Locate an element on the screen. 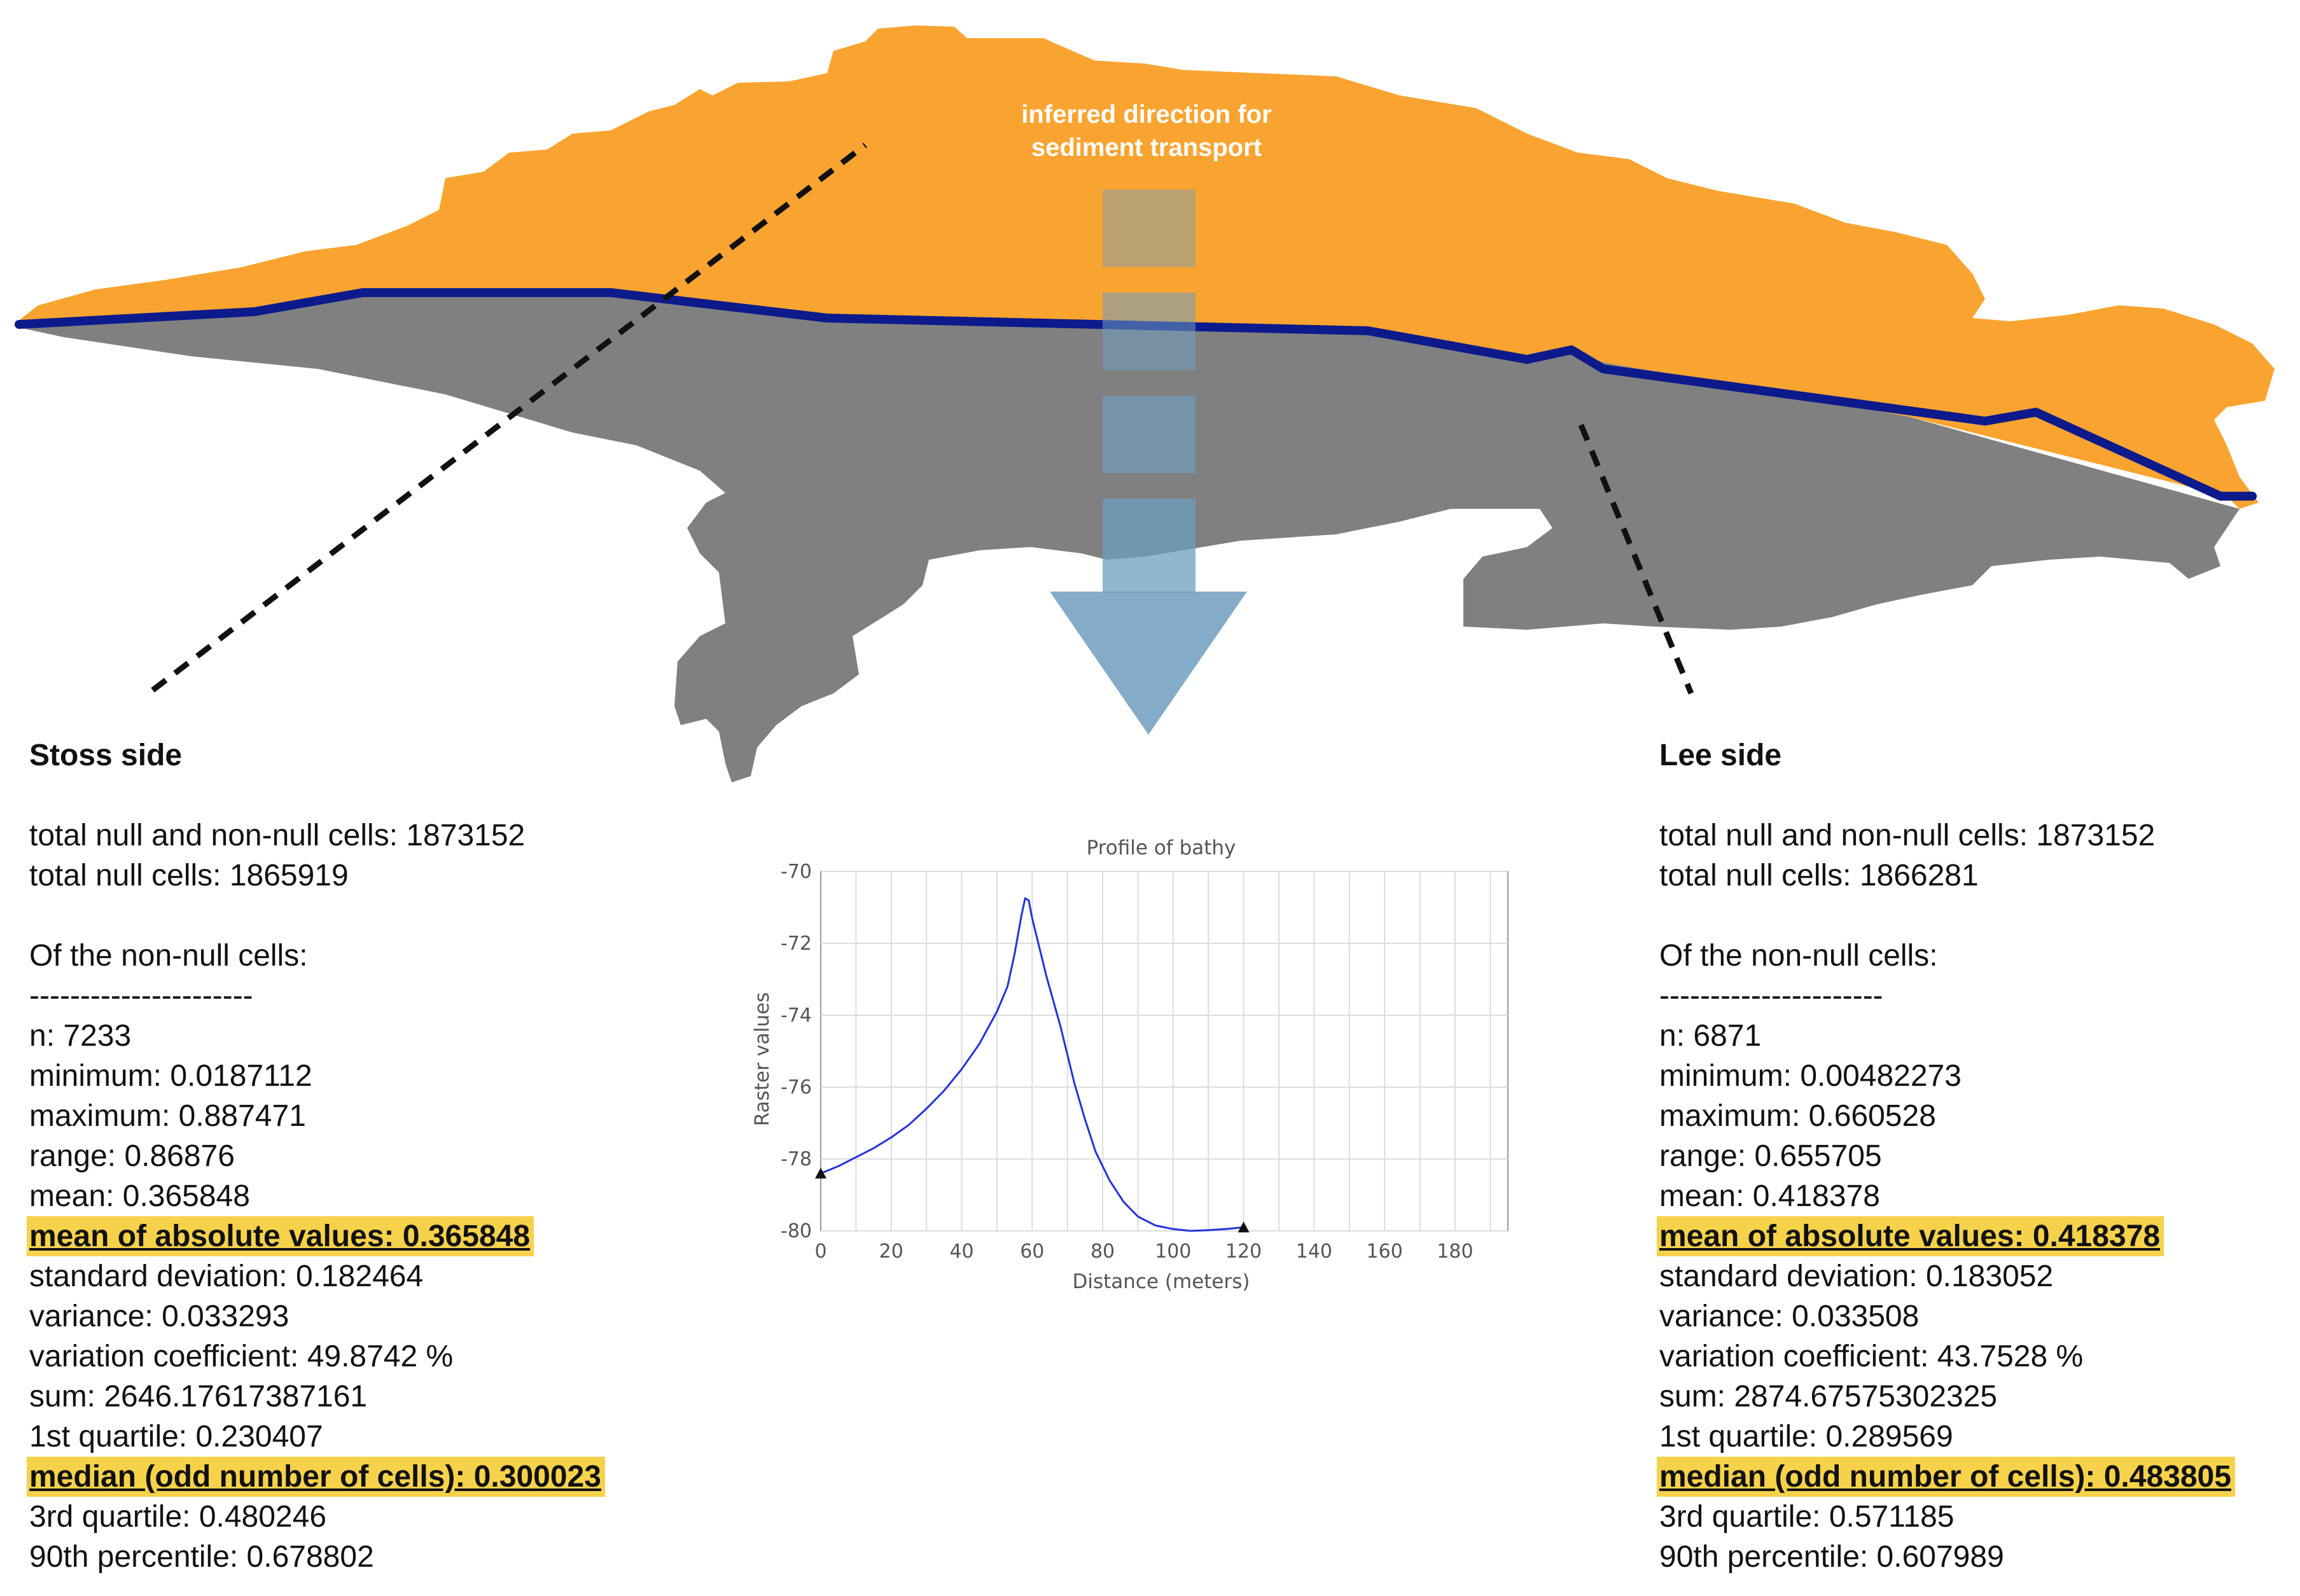 This screenshot has height=1596, width=2300. stoss-highlight-row: median (odd number of cells): 0.300023 is located at coordinates (316, 1477).